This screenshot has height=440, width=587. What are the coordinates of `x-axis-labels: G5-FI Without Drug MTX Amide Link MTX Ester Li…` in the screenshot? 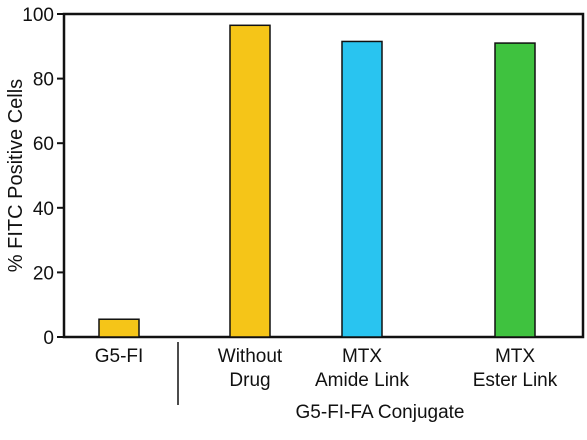 It's located at (326, 368).